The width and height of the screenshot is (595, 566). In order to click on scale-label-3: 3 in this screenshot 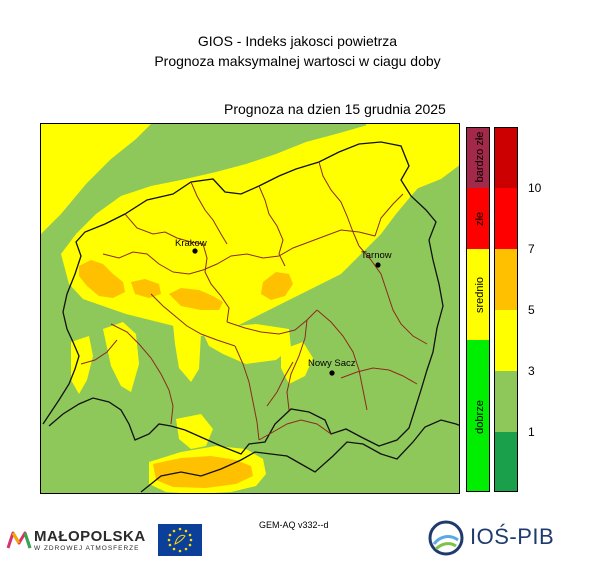, I will do `click(531, 371)`.